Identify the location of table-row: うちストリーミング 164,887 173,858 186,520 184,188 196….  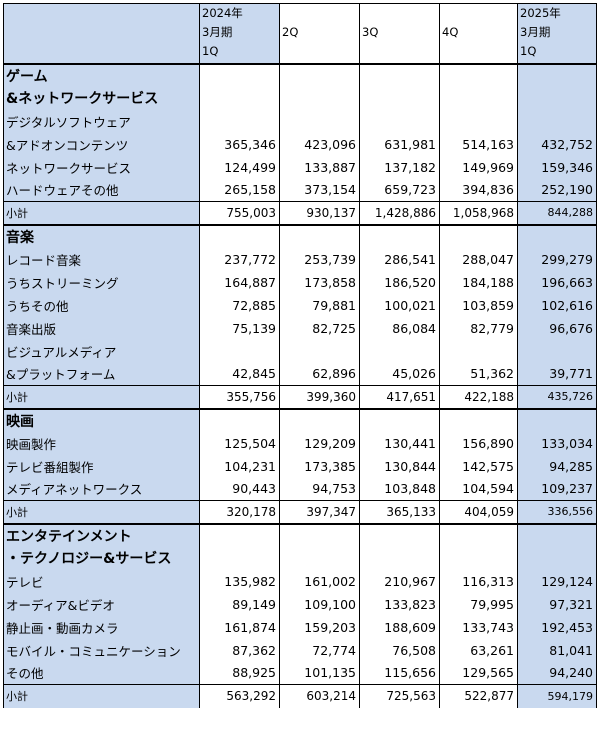
(300, 282).